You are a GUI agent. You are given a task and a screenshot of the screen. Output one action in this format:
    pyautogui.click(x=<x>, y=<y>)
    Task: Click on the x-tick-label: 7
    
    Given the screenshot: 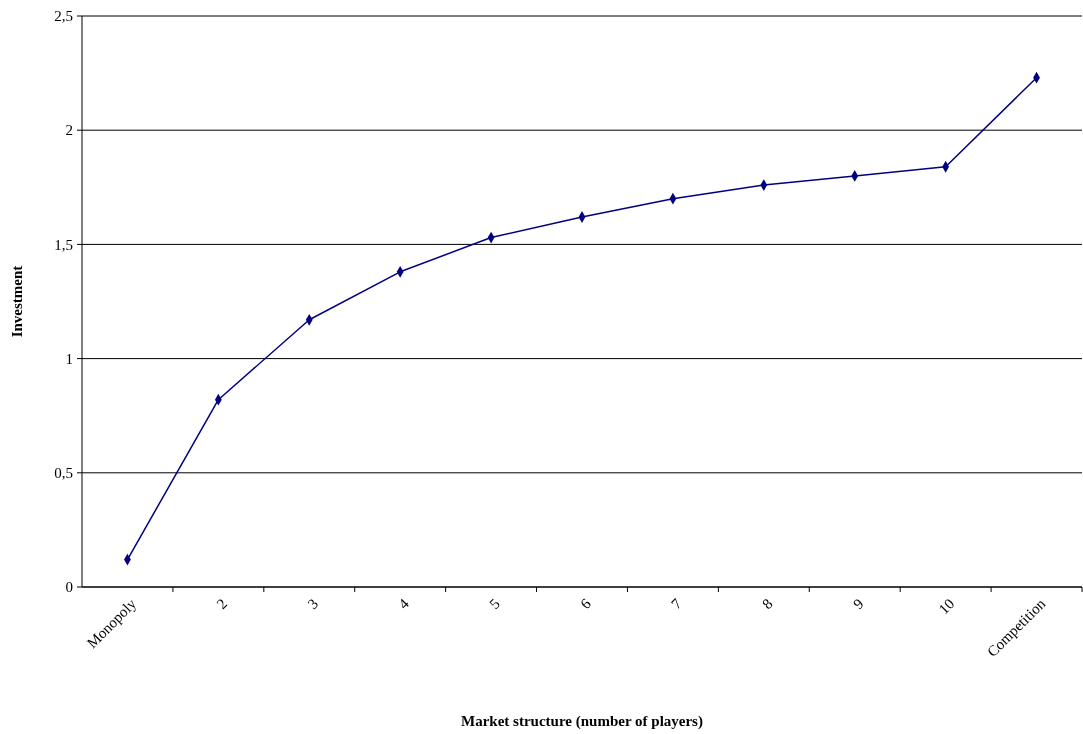 What is the action you would take?
    pyautogui.click(x=677, y=604)
    